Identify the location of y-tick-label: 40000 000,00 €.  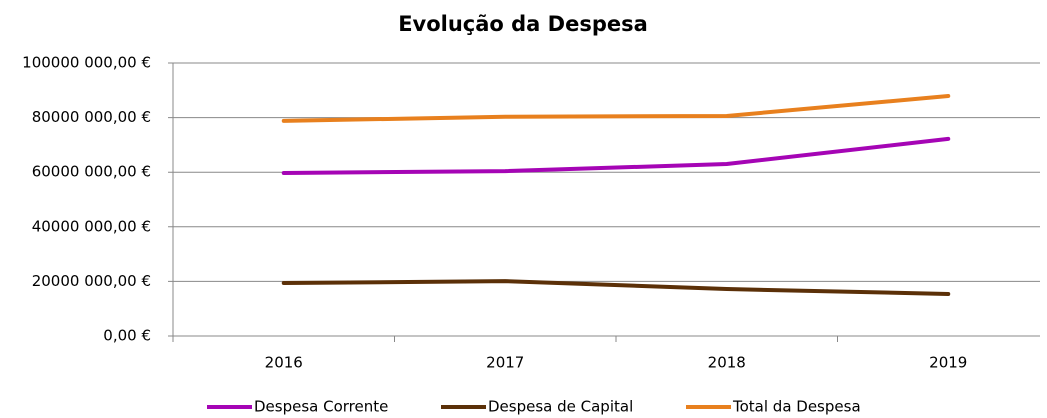
(91, 226).